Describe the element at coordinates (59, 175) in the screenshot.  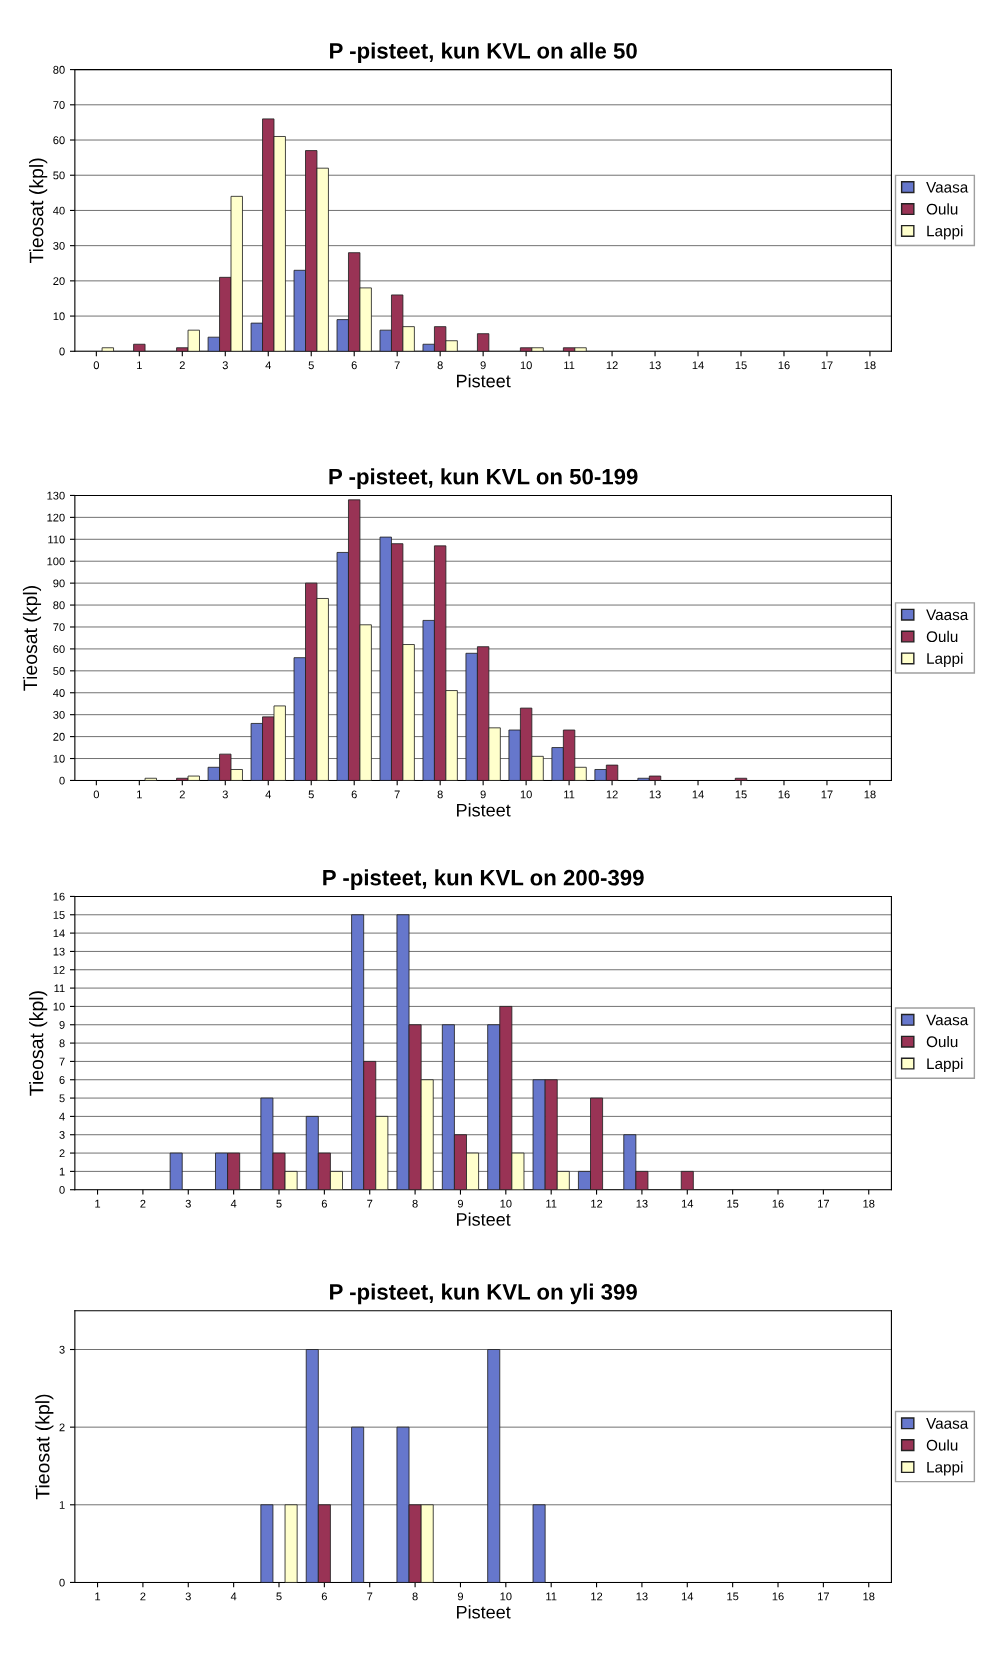
I see `y-tick-label: 50` at that location.